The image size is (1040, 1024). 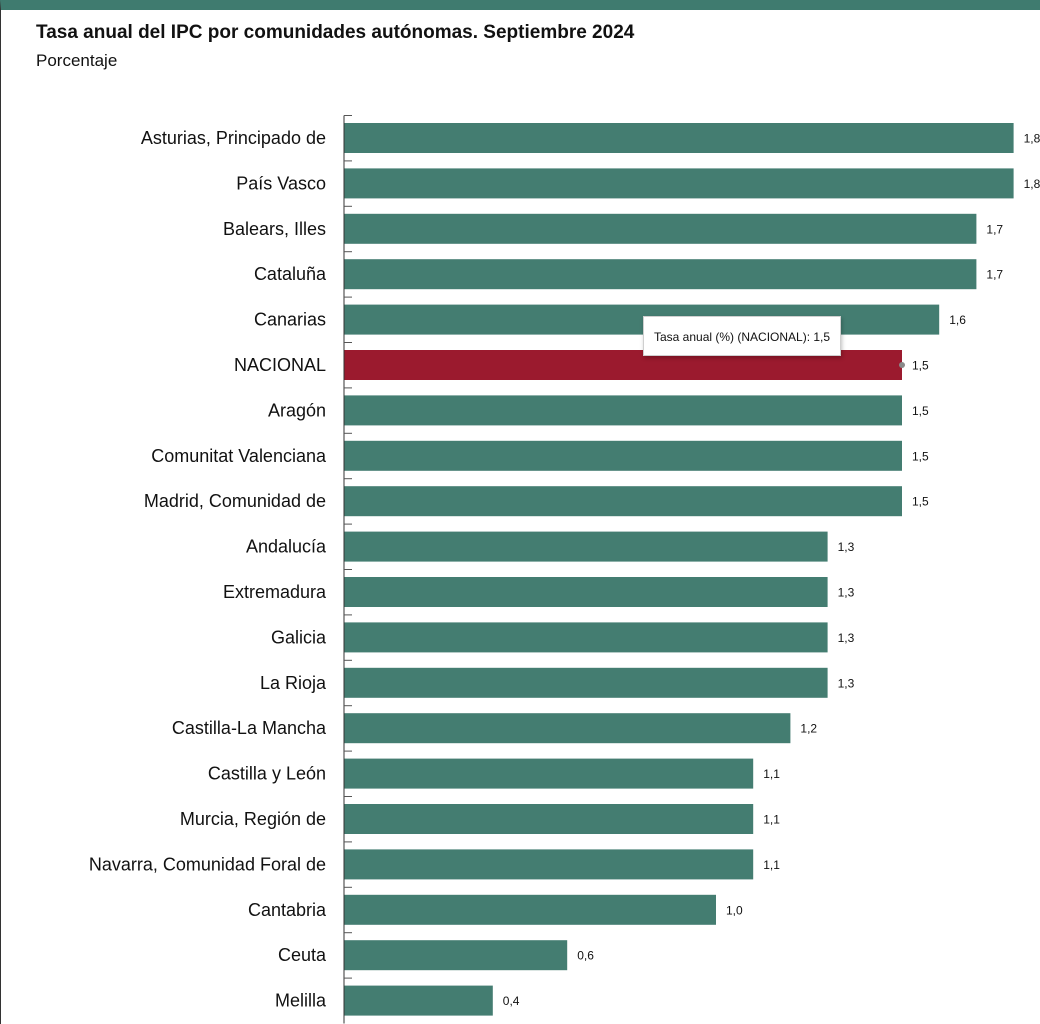 I want to click on category-label: Cataluña, so click(x=290, y=274).